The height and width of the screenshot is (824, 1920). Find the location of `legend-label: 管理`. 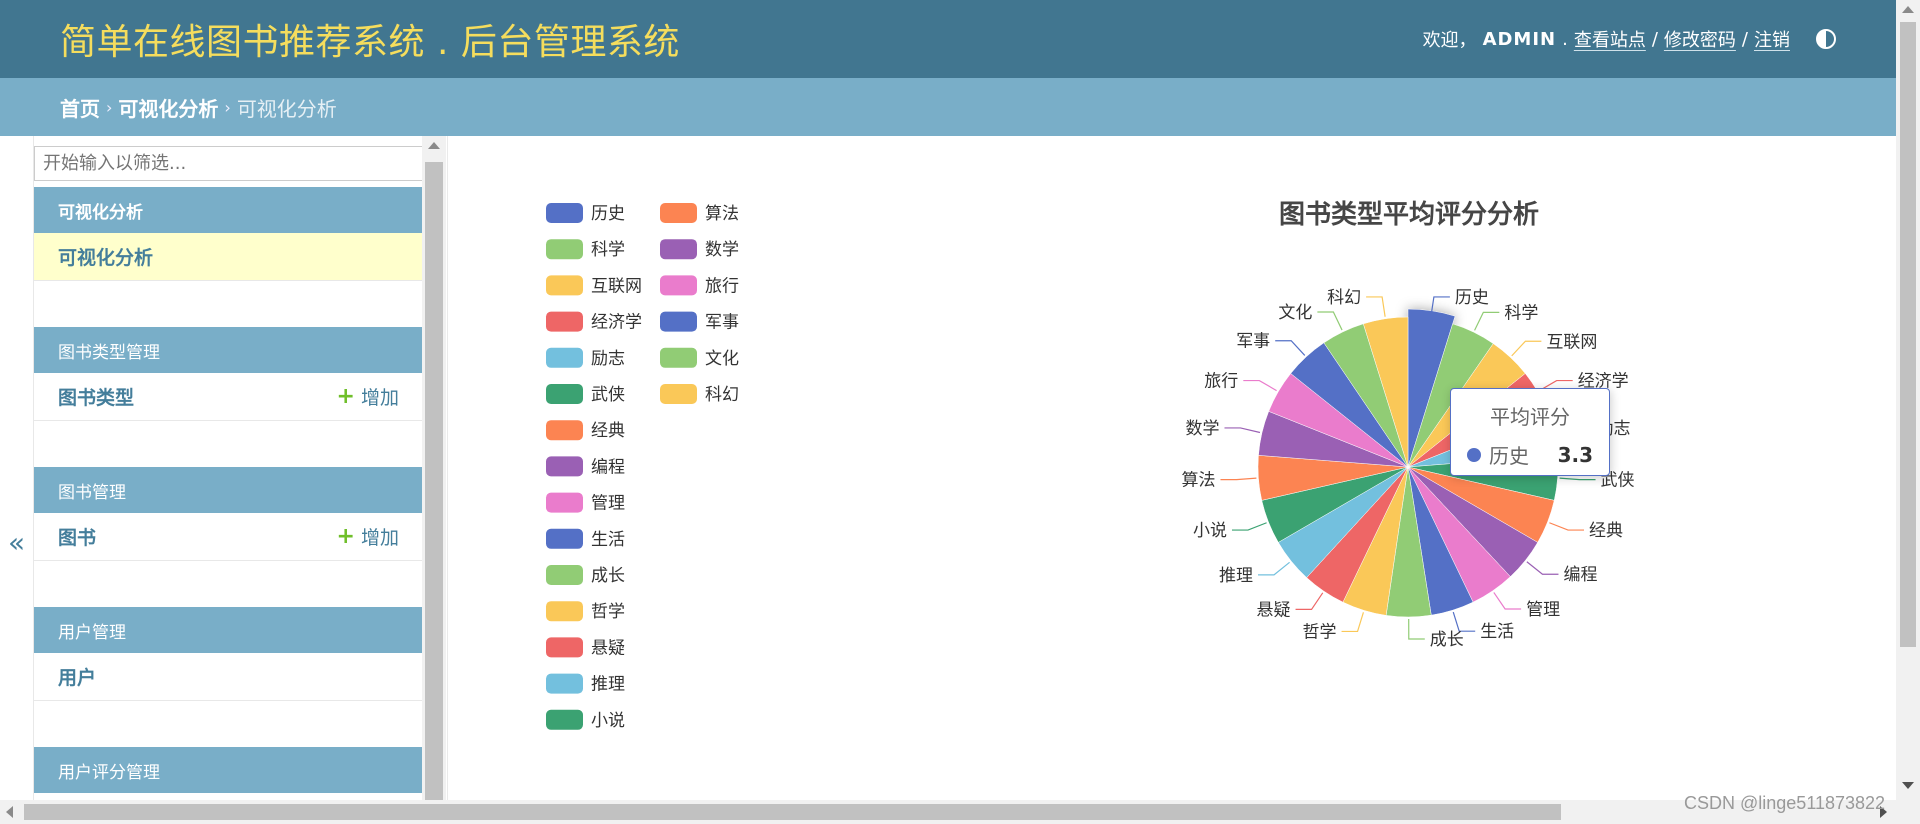

legend-label: 管理 is located at coordinates (608, 504).